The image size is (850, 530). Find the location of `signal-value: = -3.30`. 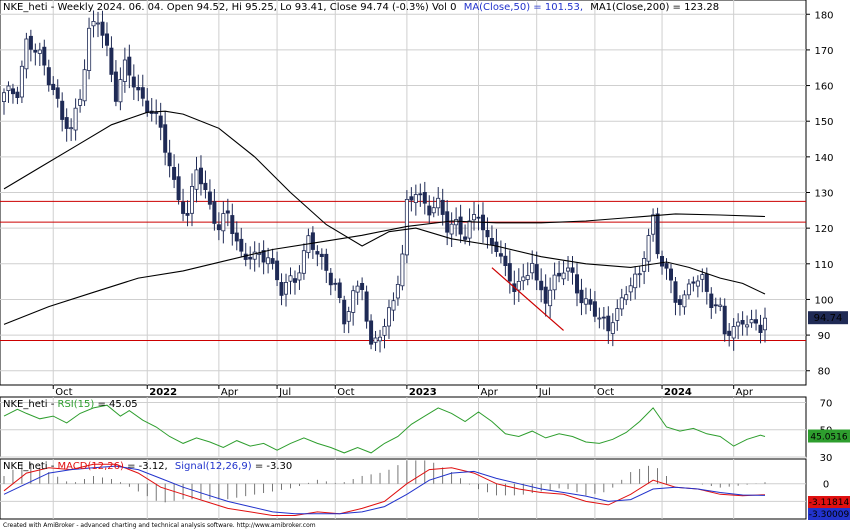

signal-value: = -3.30 is located at coordinates (273, 466).